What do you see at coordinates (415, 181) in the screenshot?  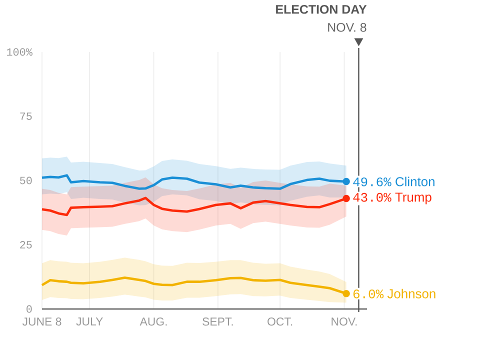 I see `text: Clinton` at bounding box center [415, 181].